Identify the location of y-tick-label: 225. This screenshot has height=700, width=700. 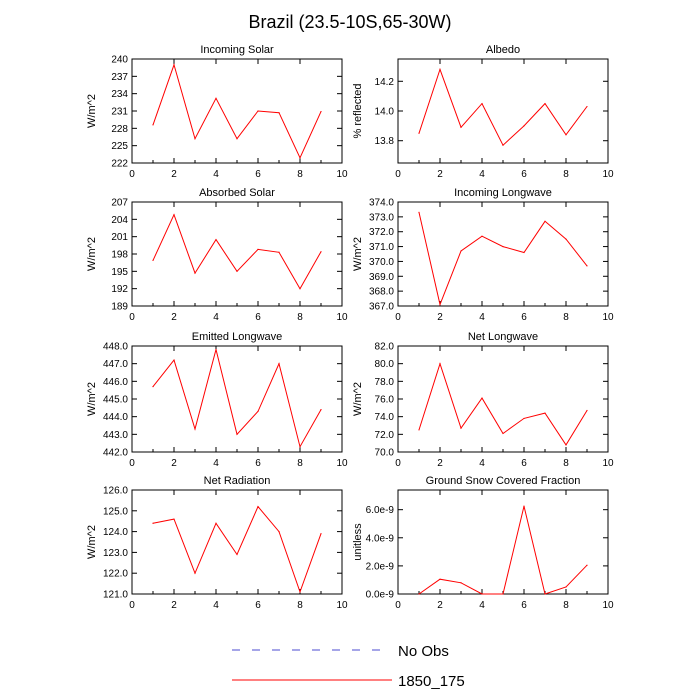
(119, 146).